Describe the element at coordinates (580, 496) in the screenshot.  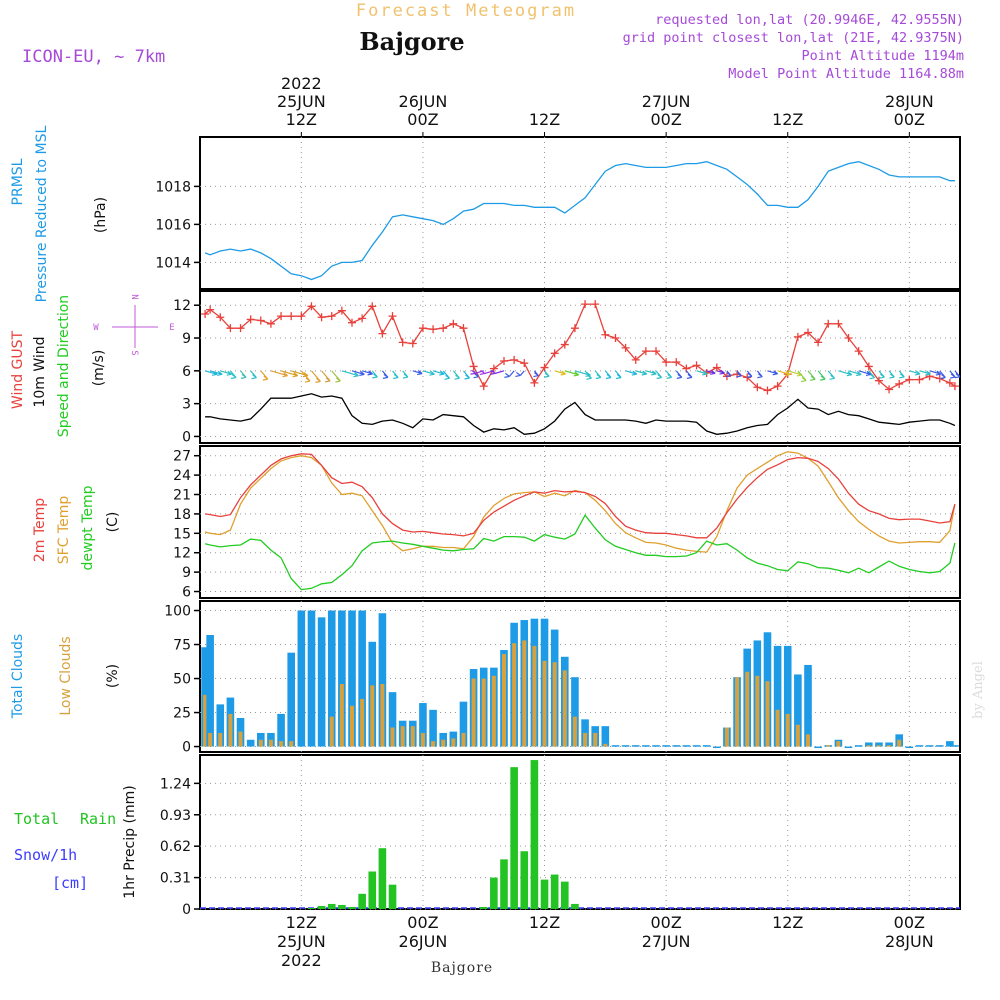
I see `2m-temp-line` at that location.